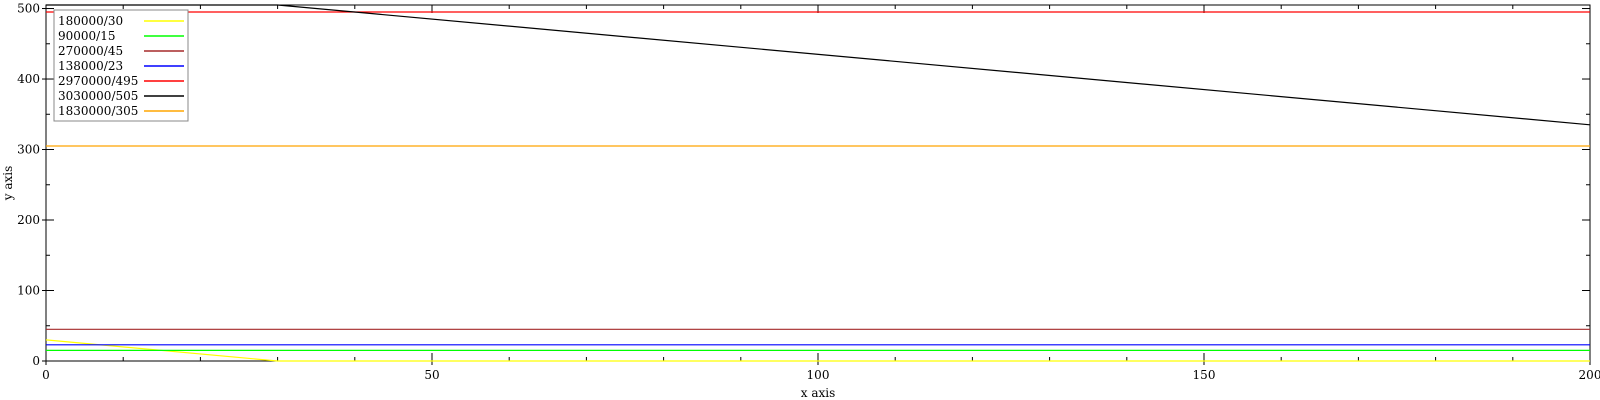 This screenshot has width=1600, height=400. Describe the element at coordinates (818, 393) in the screenshot. I see `x-axis-label: x axis` at that location.